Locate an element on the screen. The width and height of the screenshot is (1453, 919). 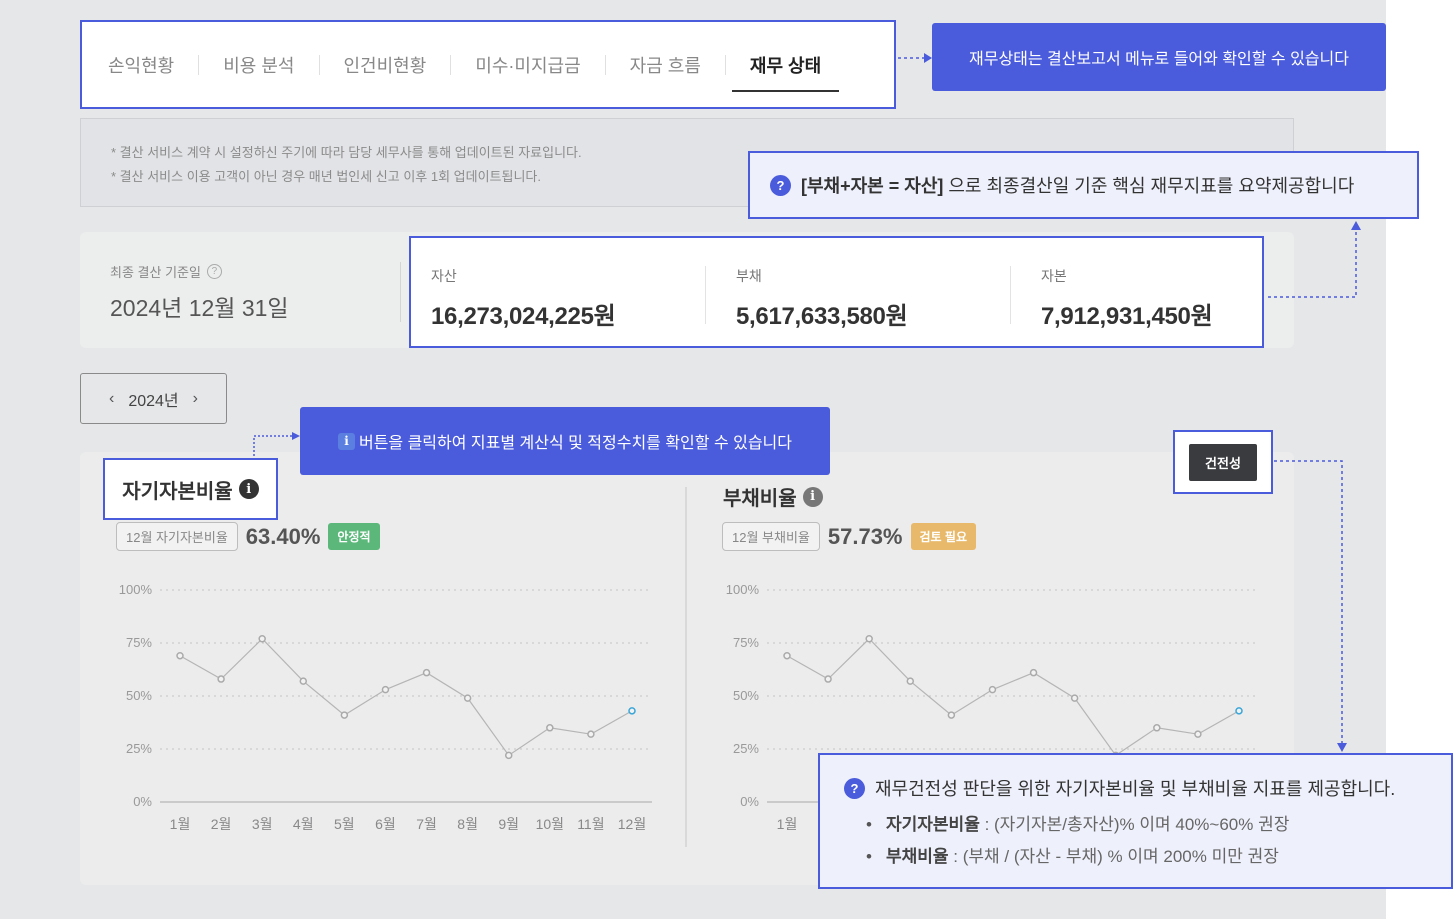
tab-bar: 손익현황 비용 분석 인건비현황 미수·미지급금 자금 흐름 재무 상태 is located at coordinates (488, 64).